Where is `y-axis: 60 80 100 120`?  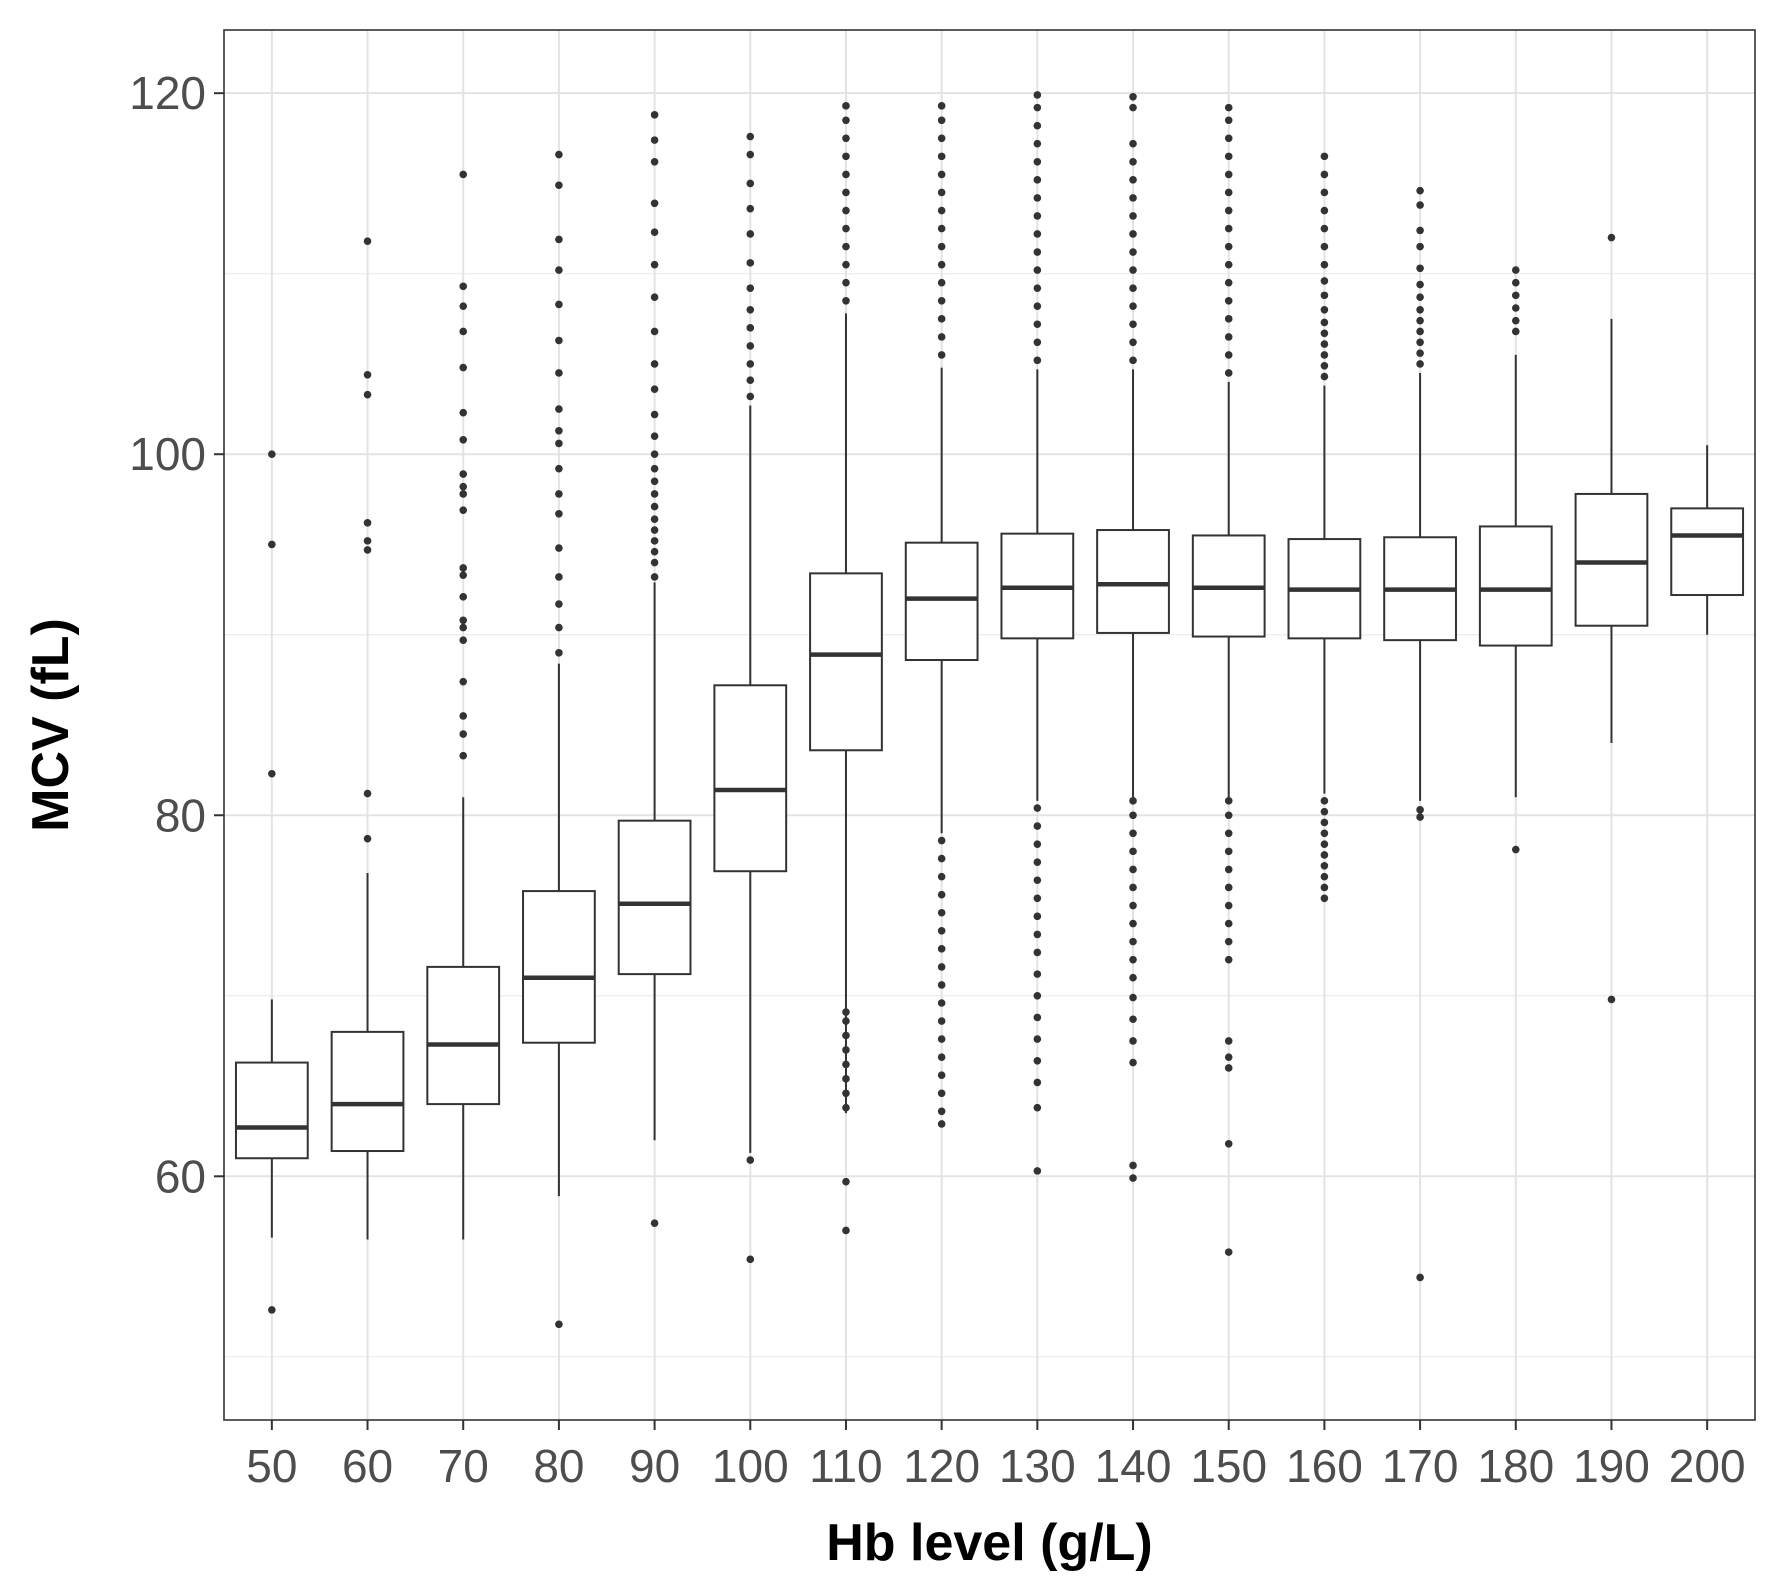
y-axis: 60 80 100 120 is located at coordinates (176, 634).